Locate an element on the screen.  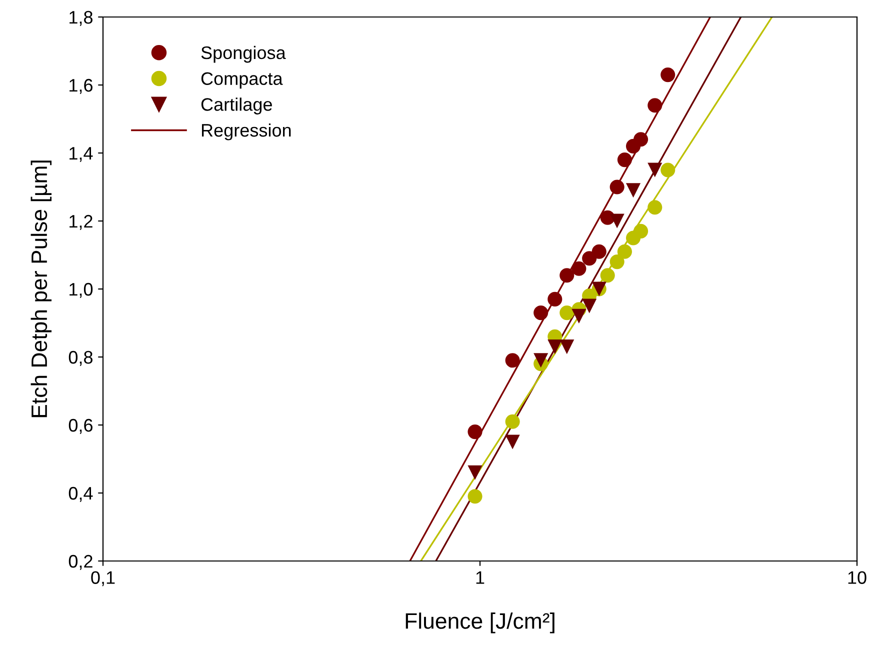
y-tick-label: 0,4 is located at coordinates (80, 494).